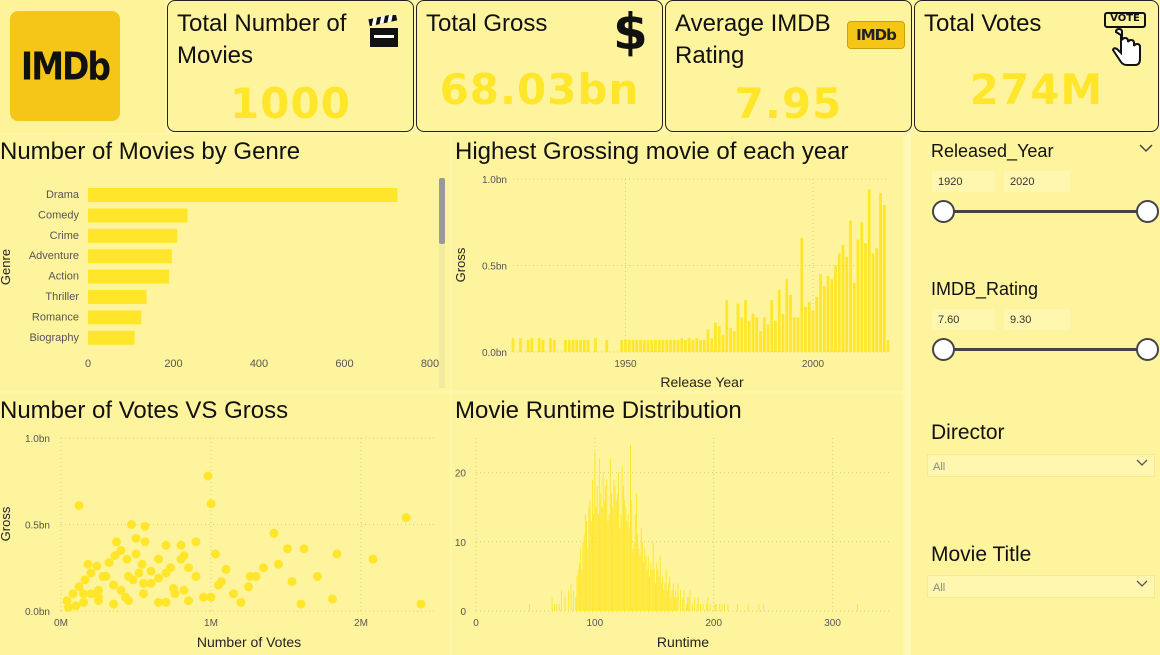 Image resolution: width=1160 pixels, height=655 pixels. I want to click on rating-slider-max-handle, so click(1147, 349).